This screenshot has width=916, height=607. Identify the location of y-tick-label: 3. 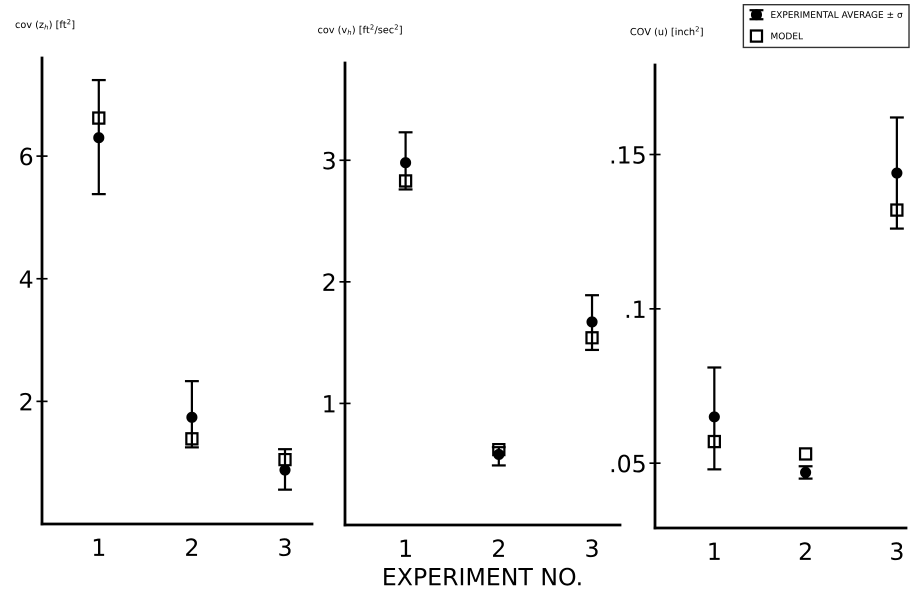
(329, 161).